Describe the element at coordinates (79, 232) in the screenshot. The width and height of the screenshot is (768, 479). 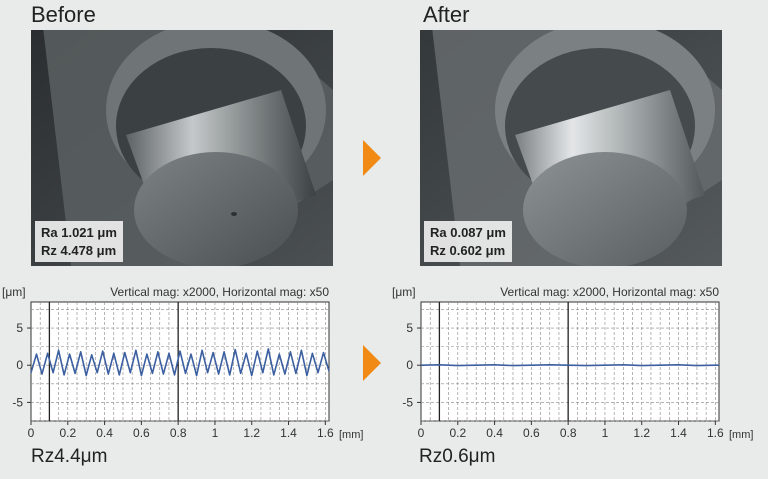
I see `before-ra-value: Ra 1.021 μm` at that location.